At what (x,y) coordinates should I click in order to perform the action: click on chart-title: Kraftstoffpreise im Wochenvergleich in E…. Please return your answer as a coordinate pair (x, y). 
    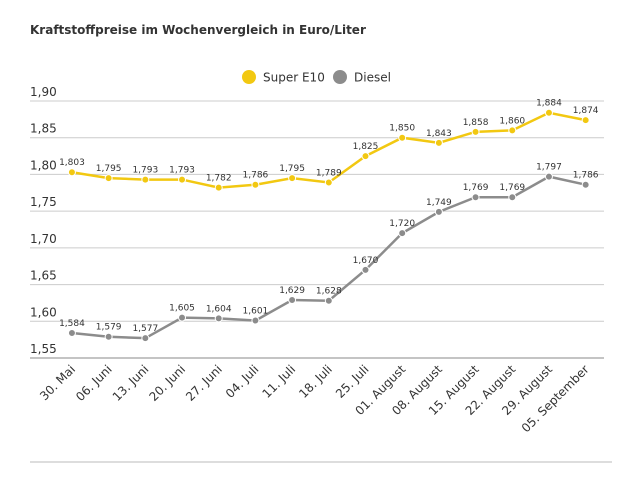
    Looking at the image, I should click on (198, 30).